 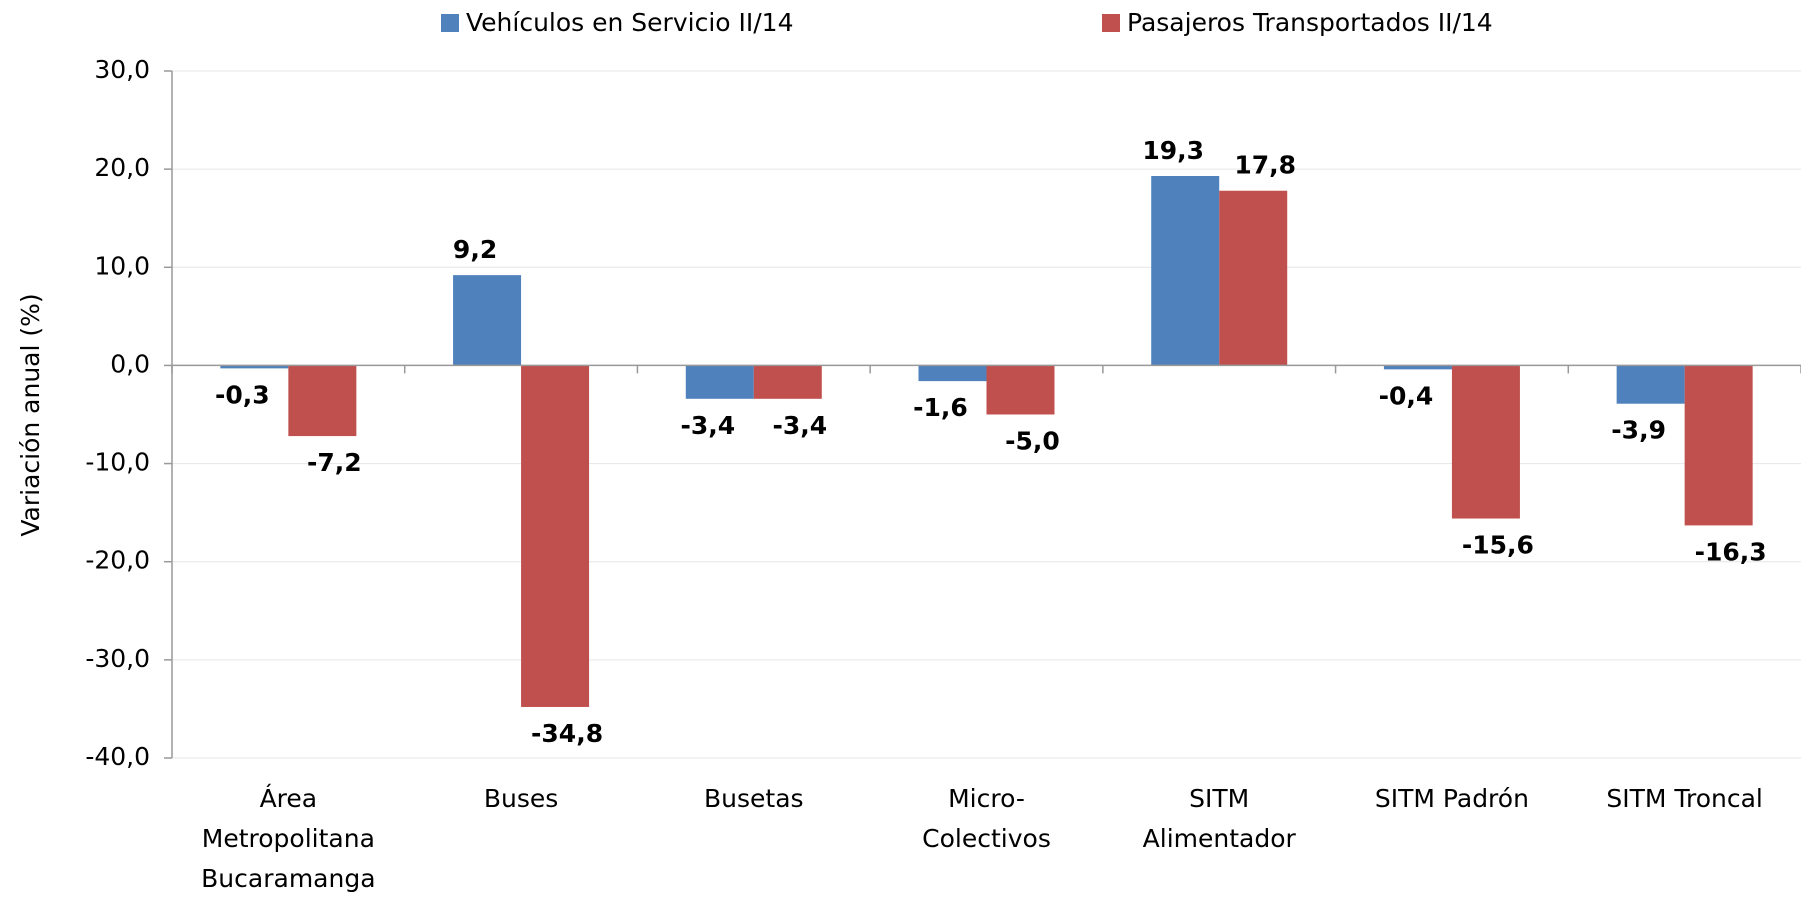 What do you see at coordinates (567, 733) in the screenshot?
I see `data-label: -34,8` at bounding box center [567, 733].